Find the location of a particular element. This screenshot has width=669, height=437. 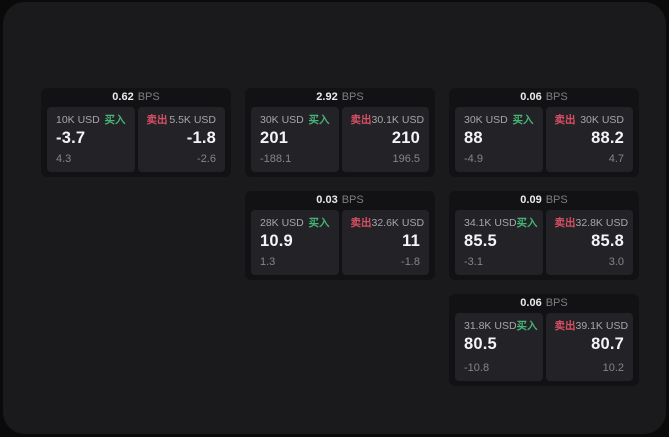

buy-sub-value: -4.9 is located at coordinates (473, 158).